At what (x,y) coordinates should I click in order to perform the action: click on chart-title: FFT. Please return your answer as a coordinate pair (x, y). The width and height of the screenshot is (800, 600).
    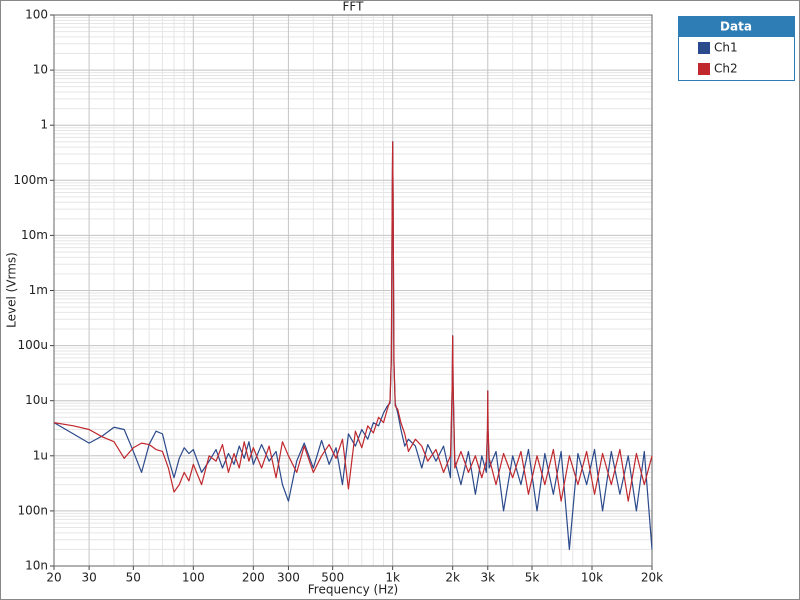
    Looking at the image, I should click on (354, 7).